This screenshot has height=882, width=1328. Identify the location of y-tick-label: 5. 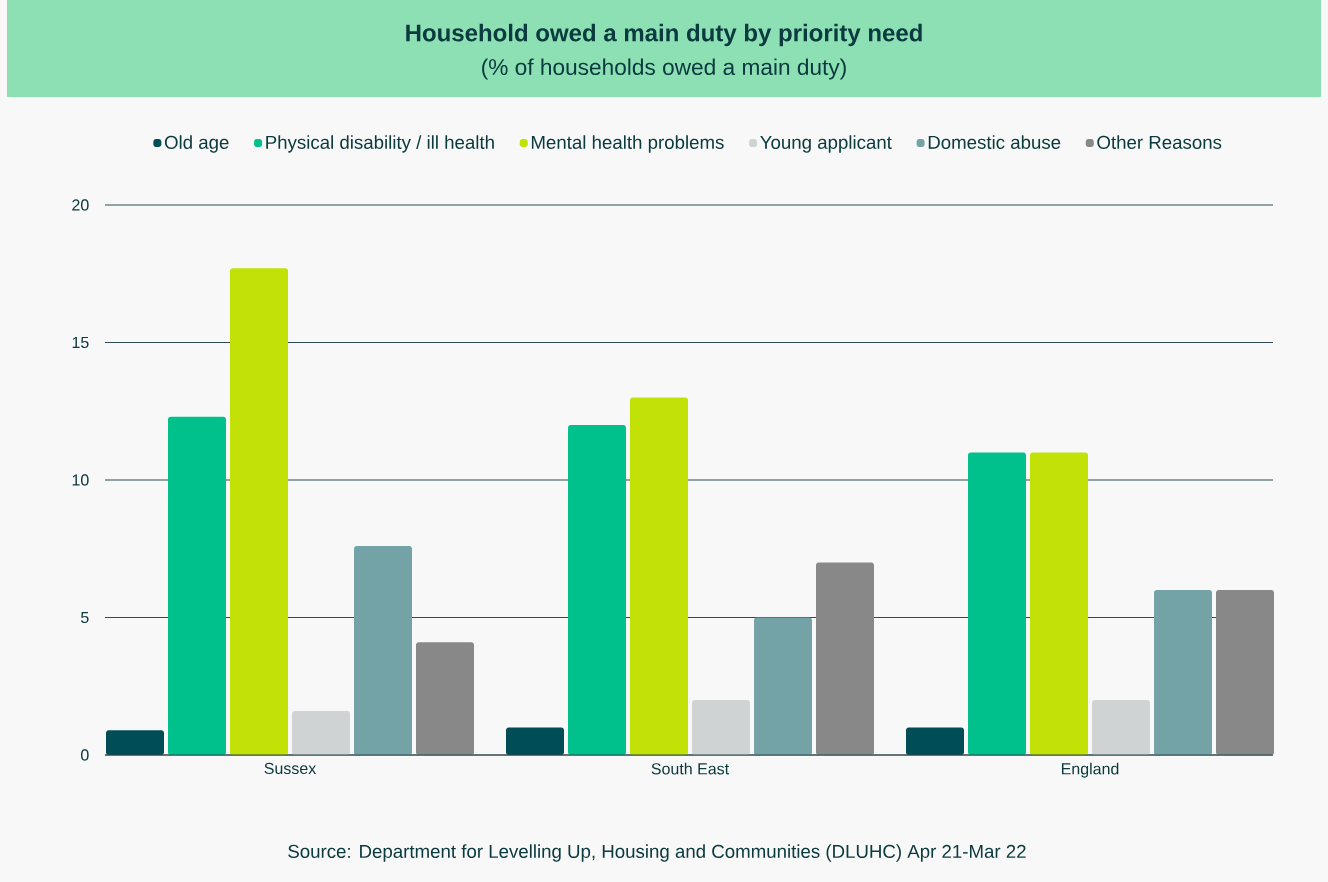
(85, 617).